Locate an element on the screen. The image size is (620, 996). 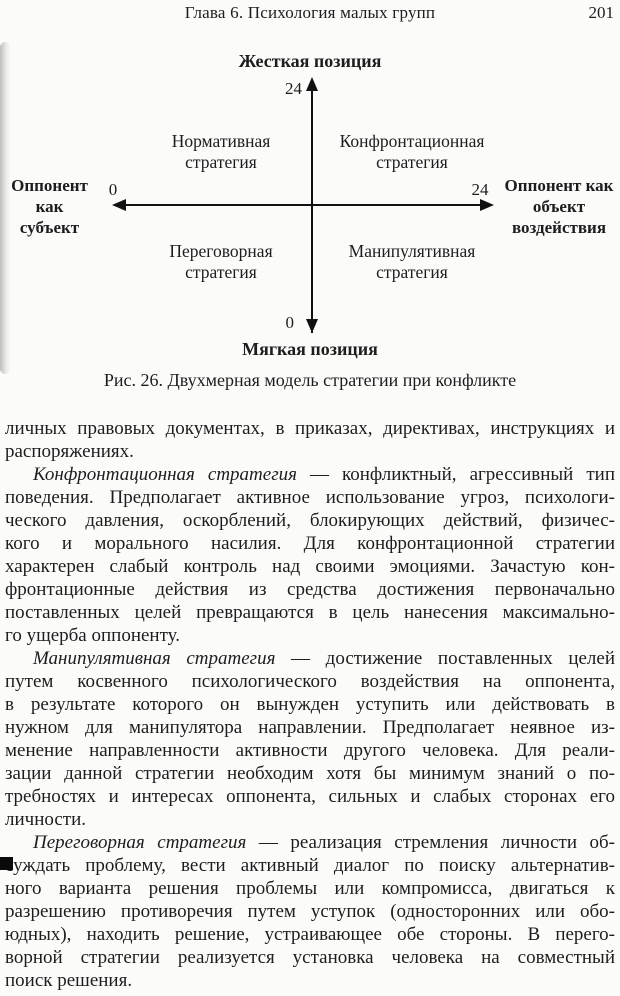
axis-label-opponent-as-object: Оппонент как объект воздействия is located at coordinates (559, 206).